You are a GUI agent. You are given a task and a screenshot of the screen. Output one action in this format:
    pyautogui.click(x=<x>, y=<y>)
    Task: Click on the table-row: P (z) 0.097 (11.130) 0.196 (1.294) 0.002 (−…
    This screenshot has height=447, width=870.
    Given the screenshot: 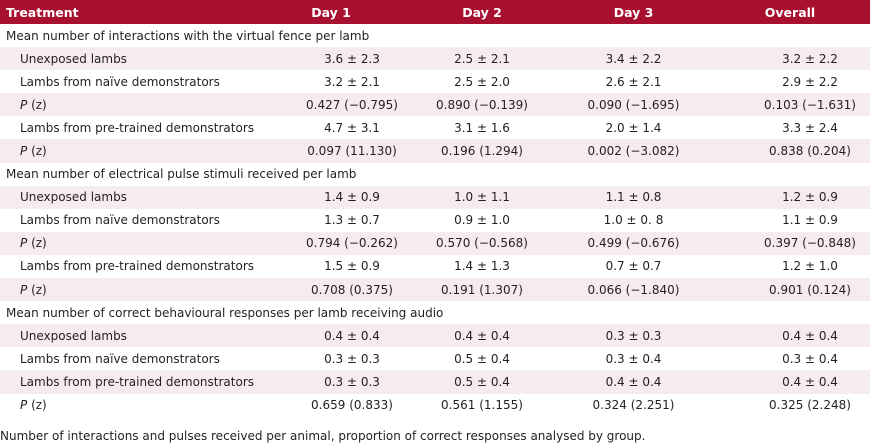 What is the action you would take?
    pyautogui.click(x=435, y=151)
    